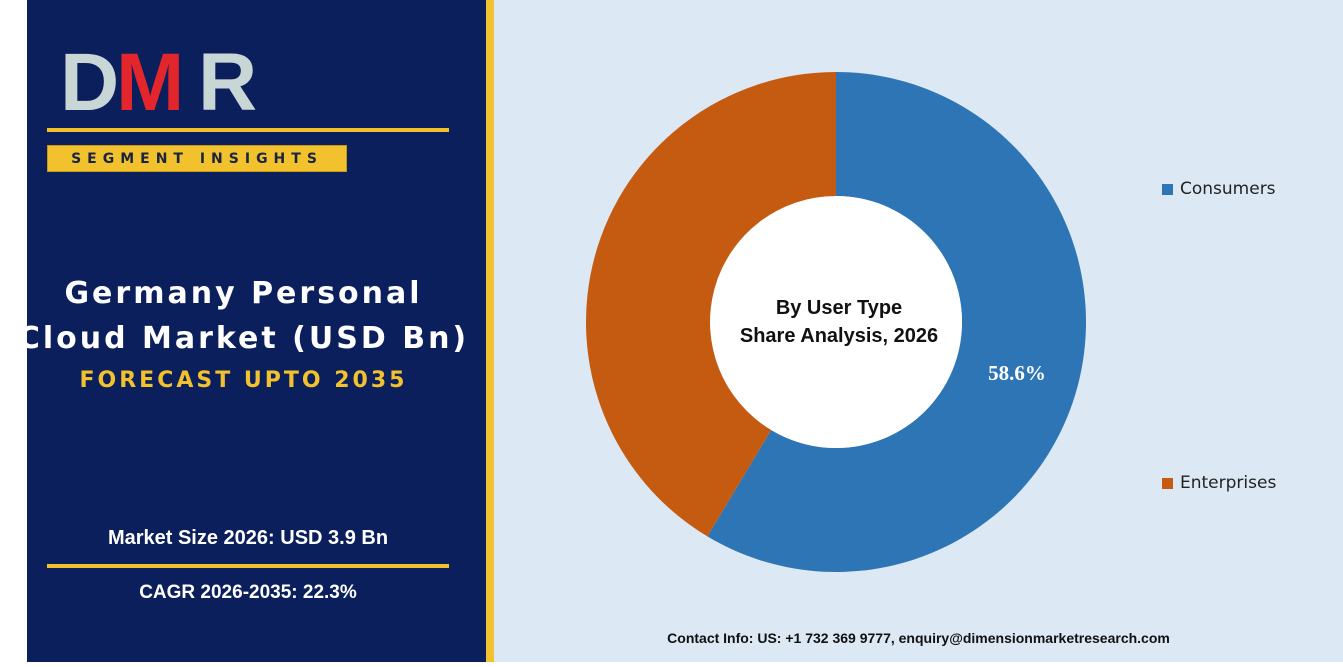 This screenshot has height=667, width=1343. I want to click on segment-insights-label: SEGMENT INSIGHTS, so click(197, 158).